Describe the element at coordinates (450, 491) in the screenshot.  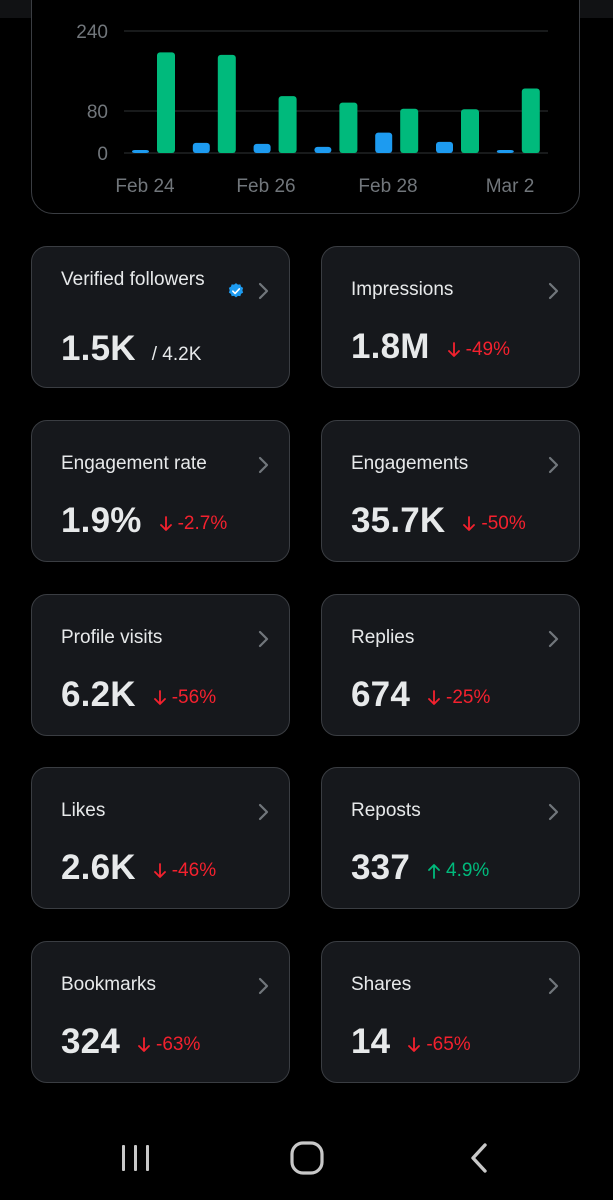
I see `metric-card-engagements: Engagements 35.7K -50%` at that location.